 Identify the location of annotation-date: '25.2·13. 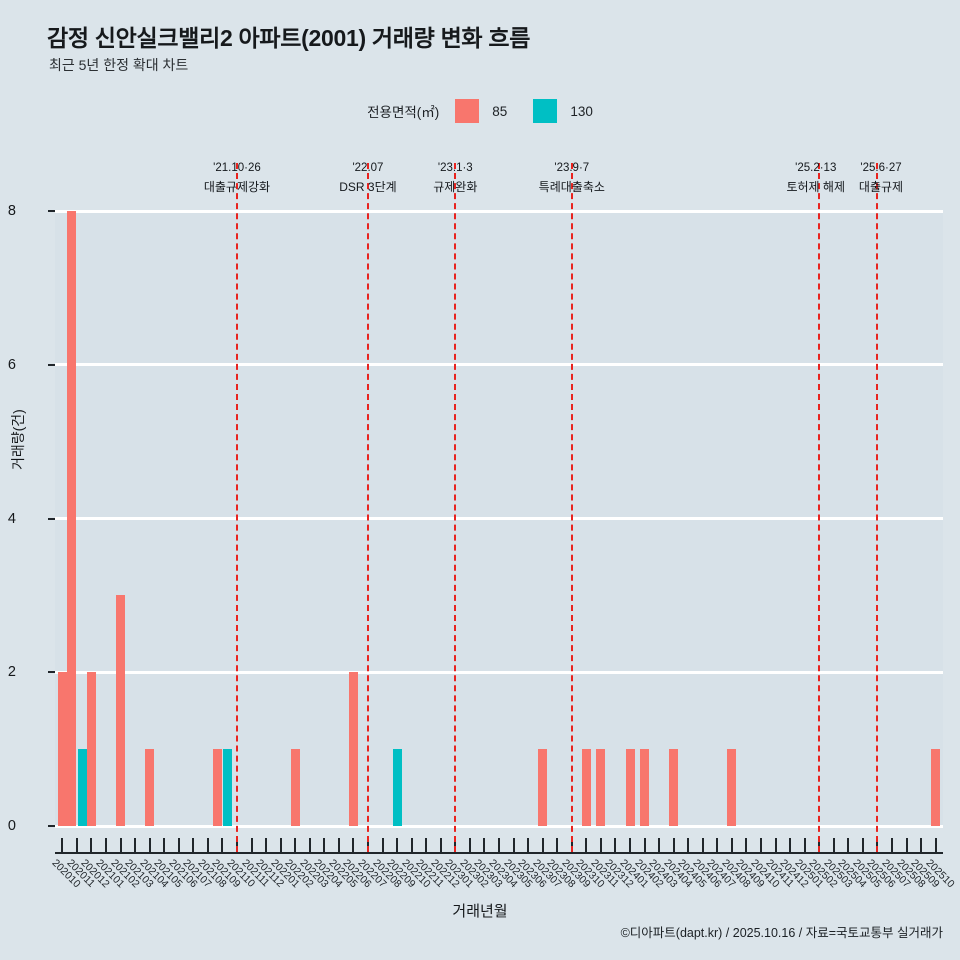
(816, 168).